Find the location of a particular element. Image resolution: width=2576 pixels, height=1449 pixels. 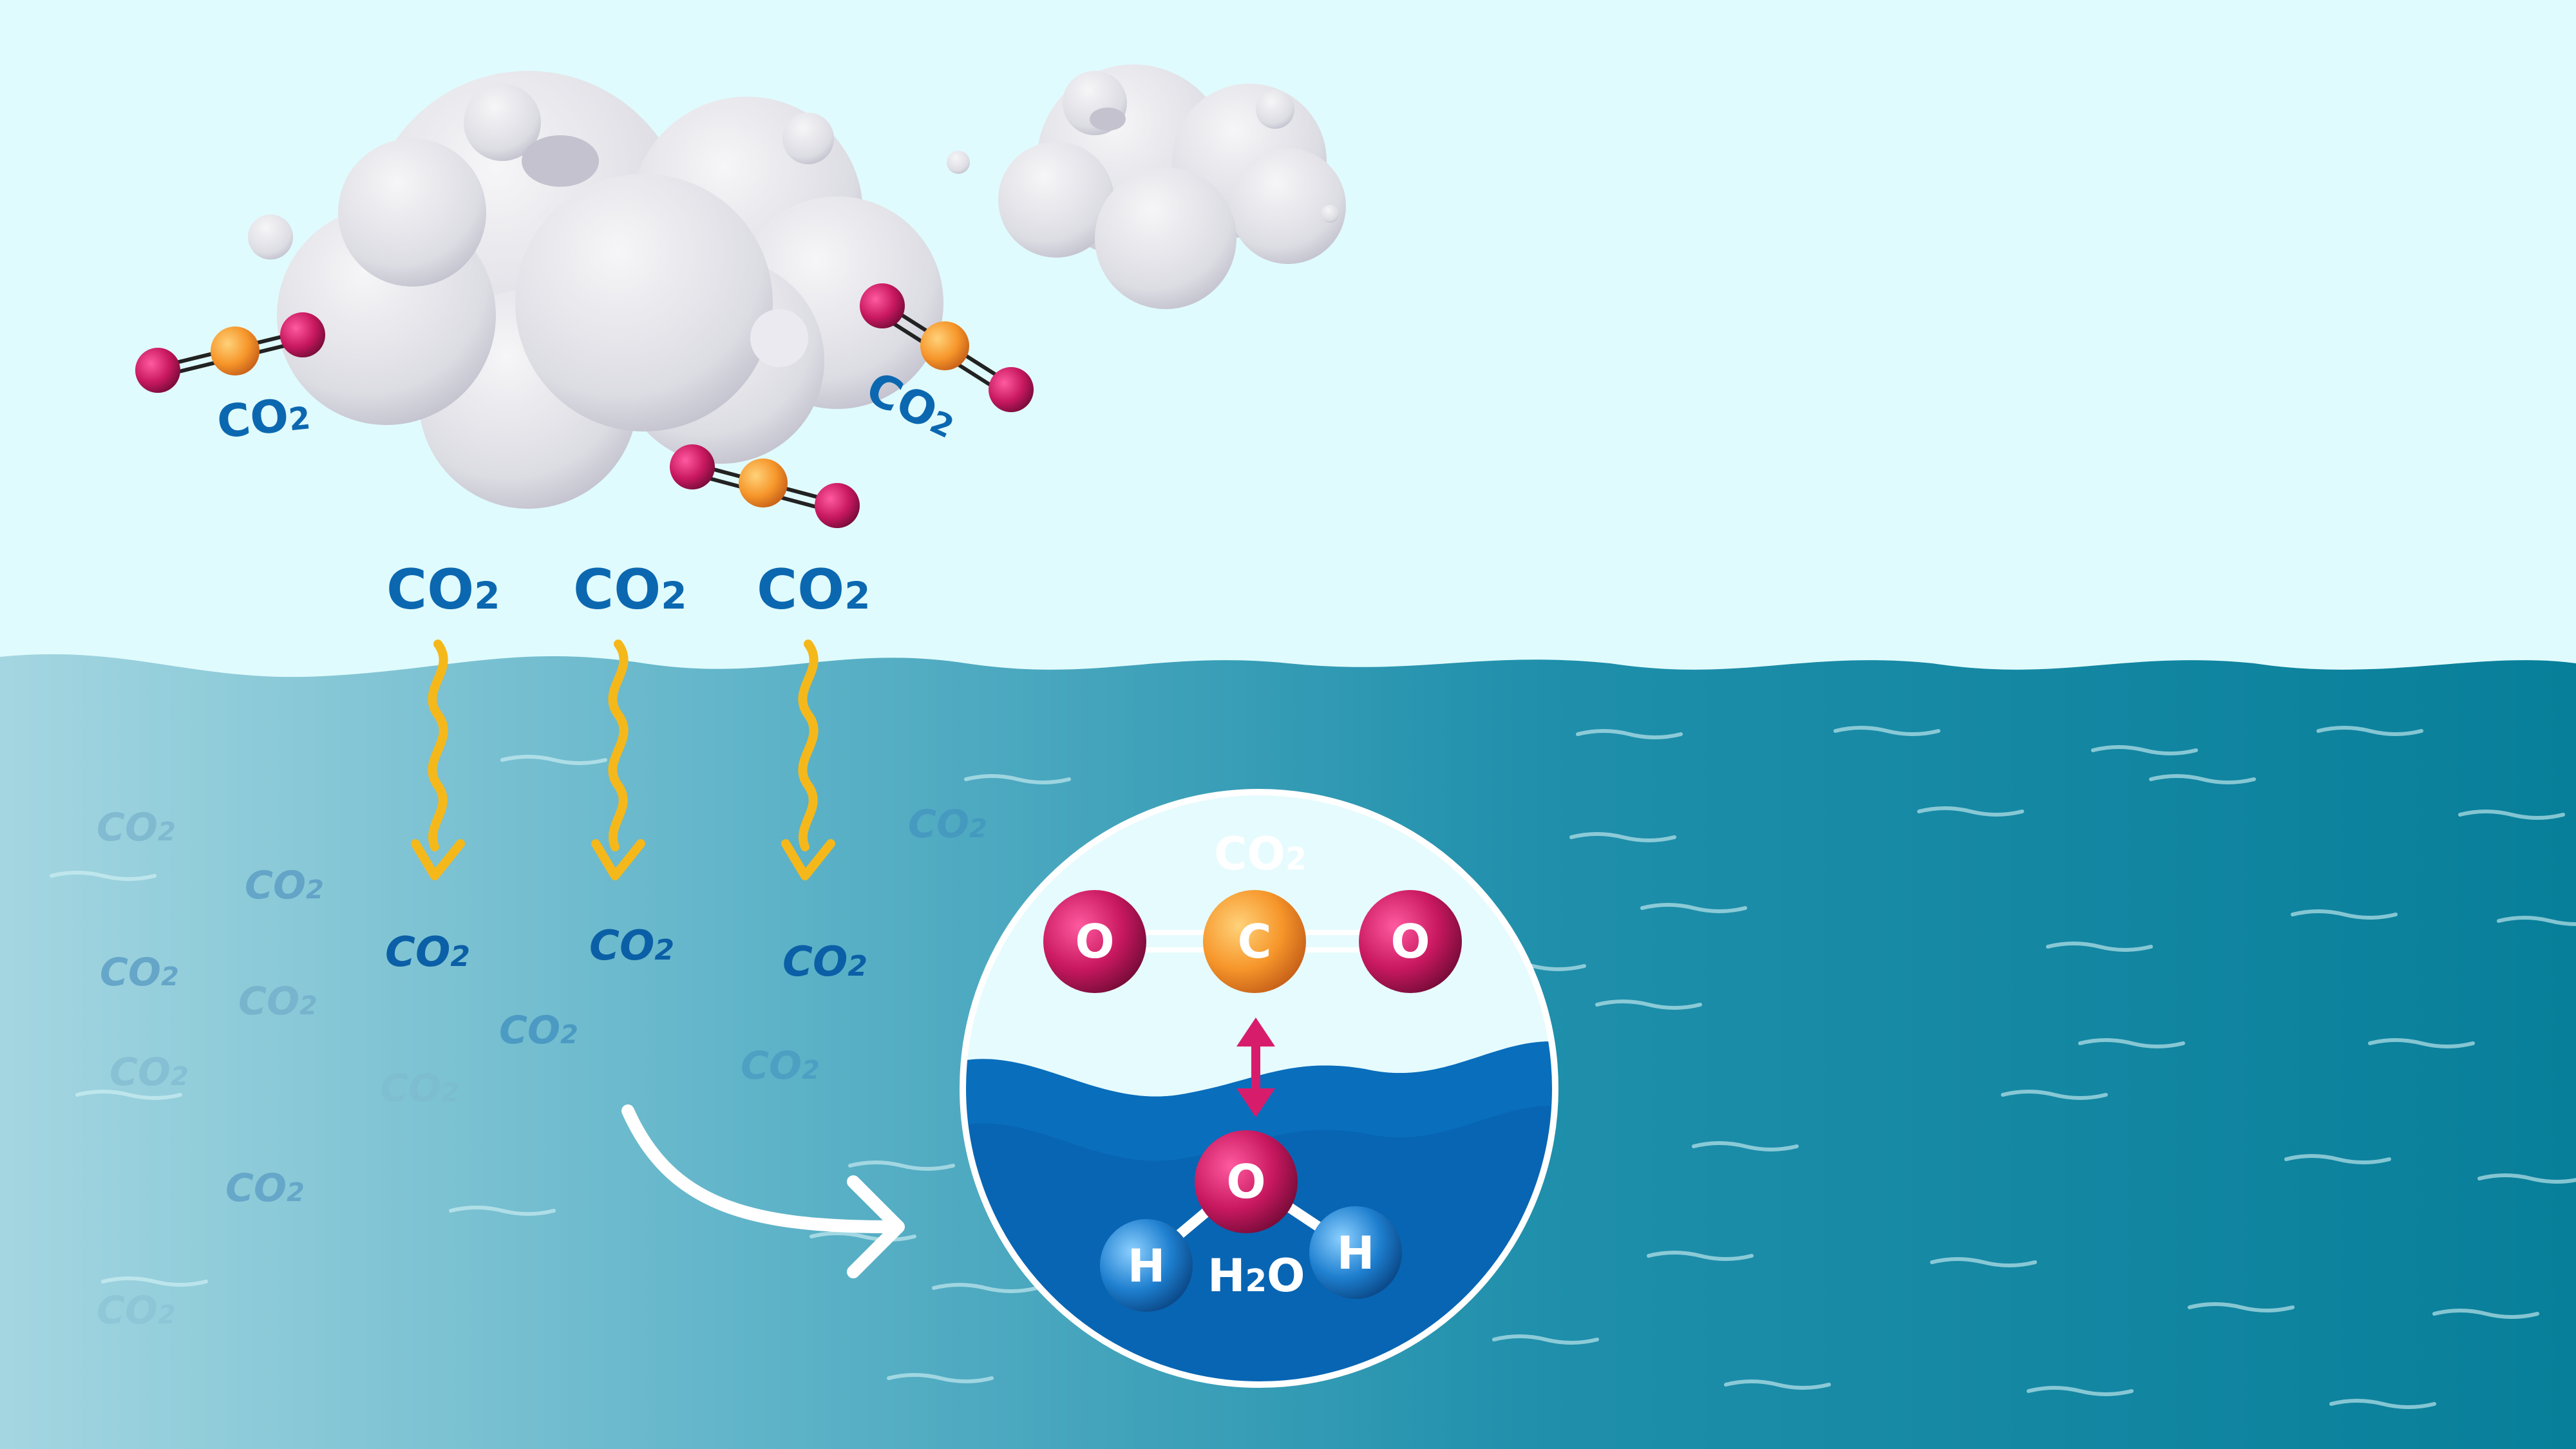

small-cloud-icon is located at coordinates (1146, 186).